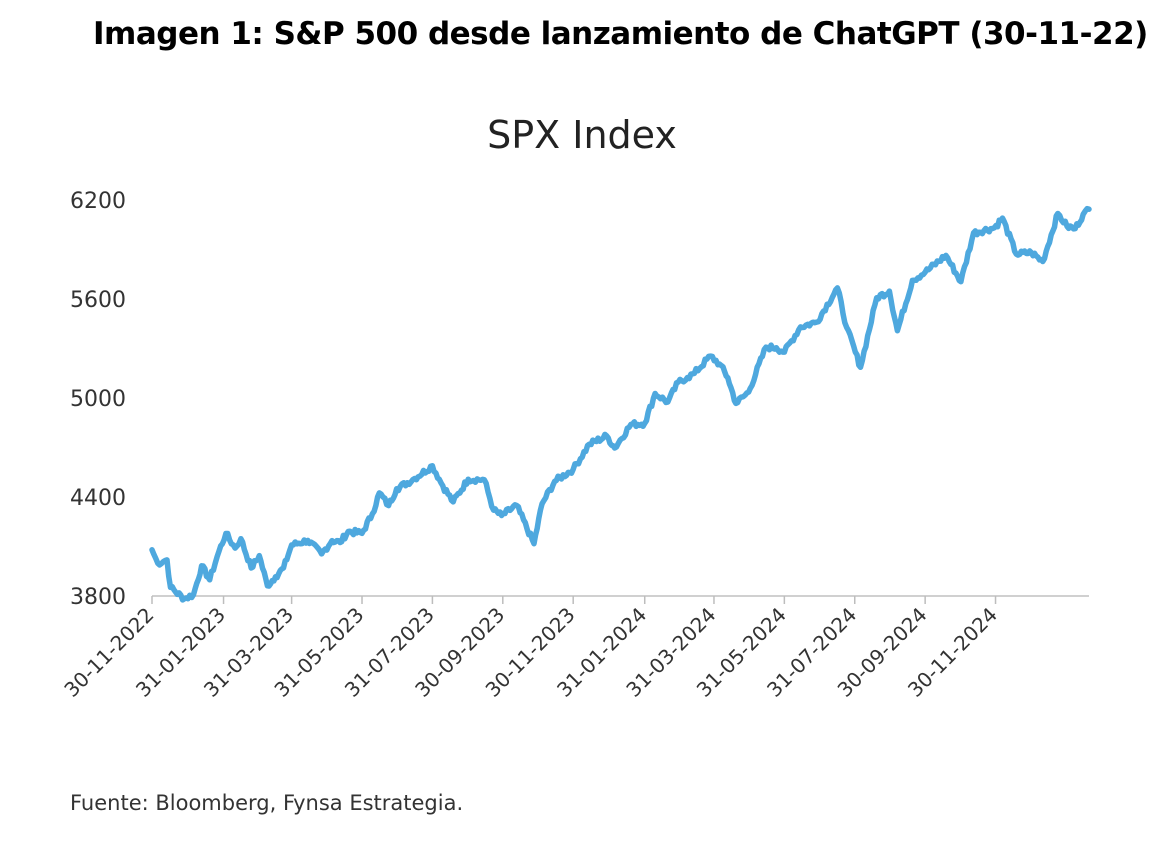  I want to click on y-tick-label: 6200, so click(98, 201).